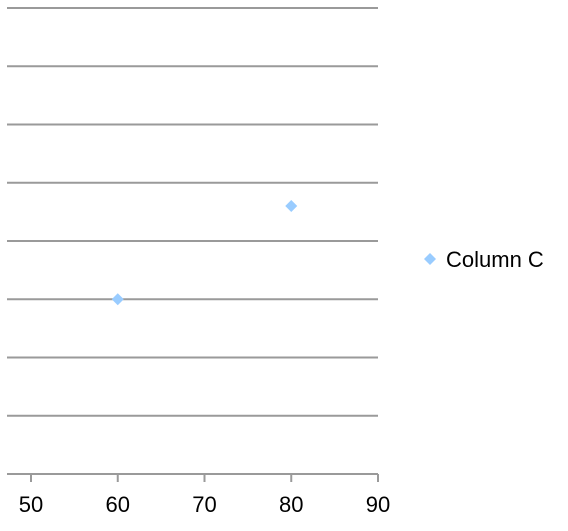 Image resolution: width=568 pixels, height=531 pixels. What do you see at coordinates (31, 504) in the screenshot?
I see `x-tick-label: 50` at bounding box center [31, 504].